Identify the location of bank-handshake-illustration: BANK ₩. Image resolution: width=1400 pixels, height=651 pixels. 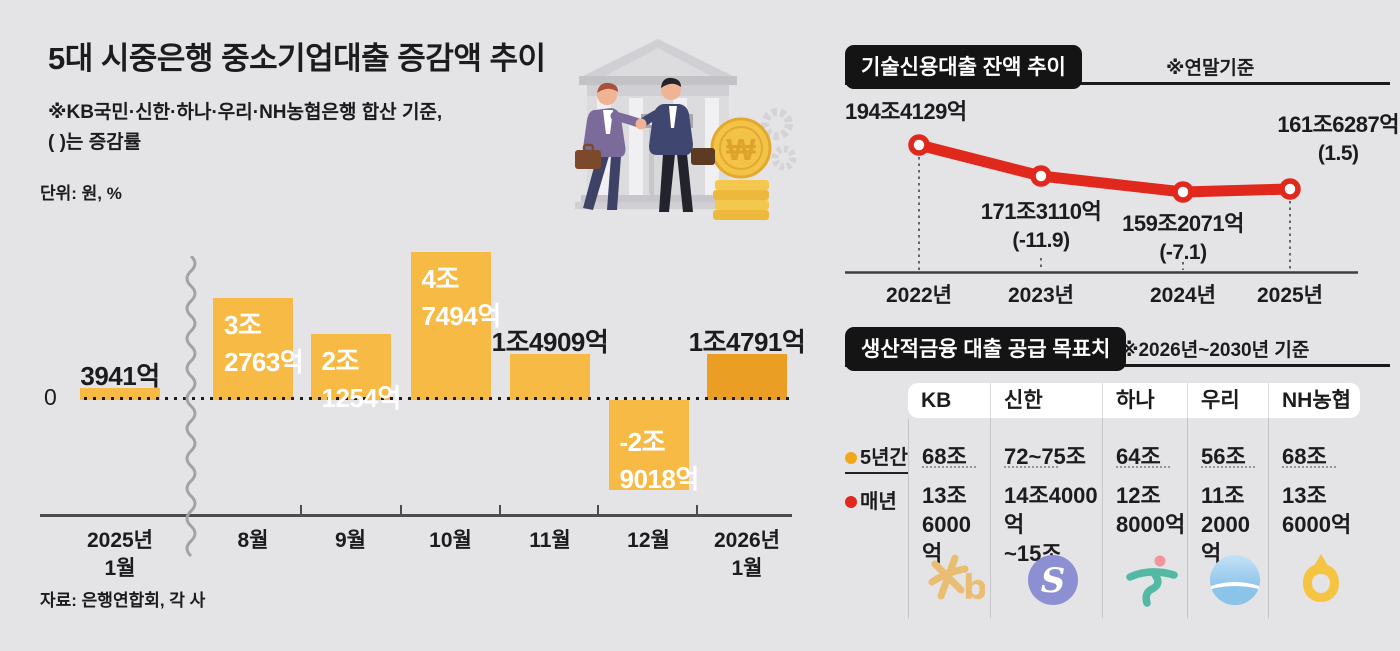
(686, 129).